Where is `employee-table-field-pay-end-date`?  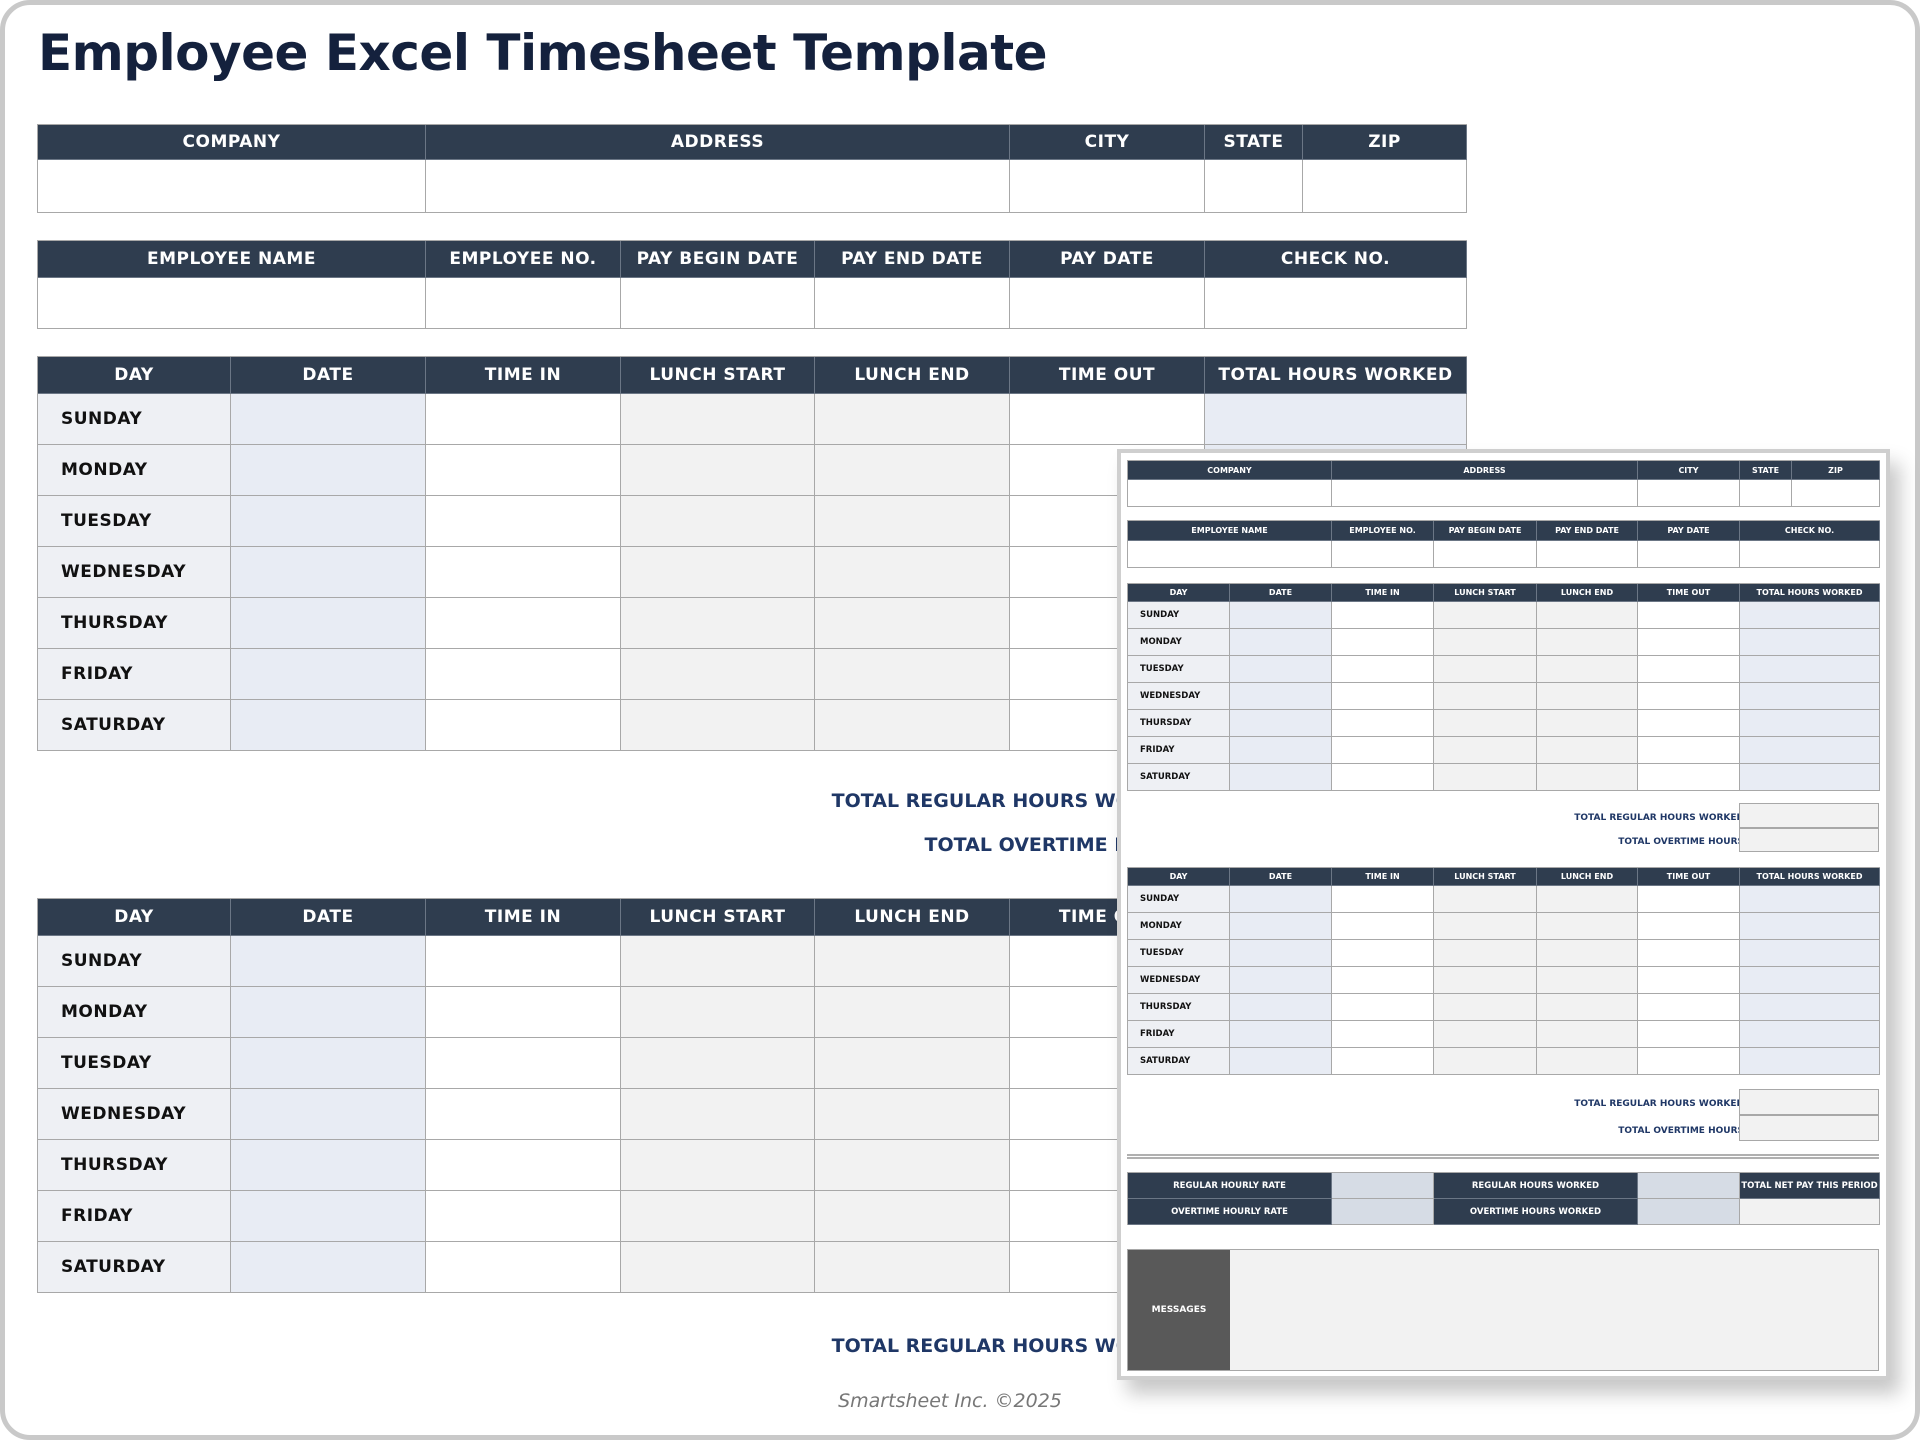 employee-table-field-pay-end-date is located at coordinates (912, 303).